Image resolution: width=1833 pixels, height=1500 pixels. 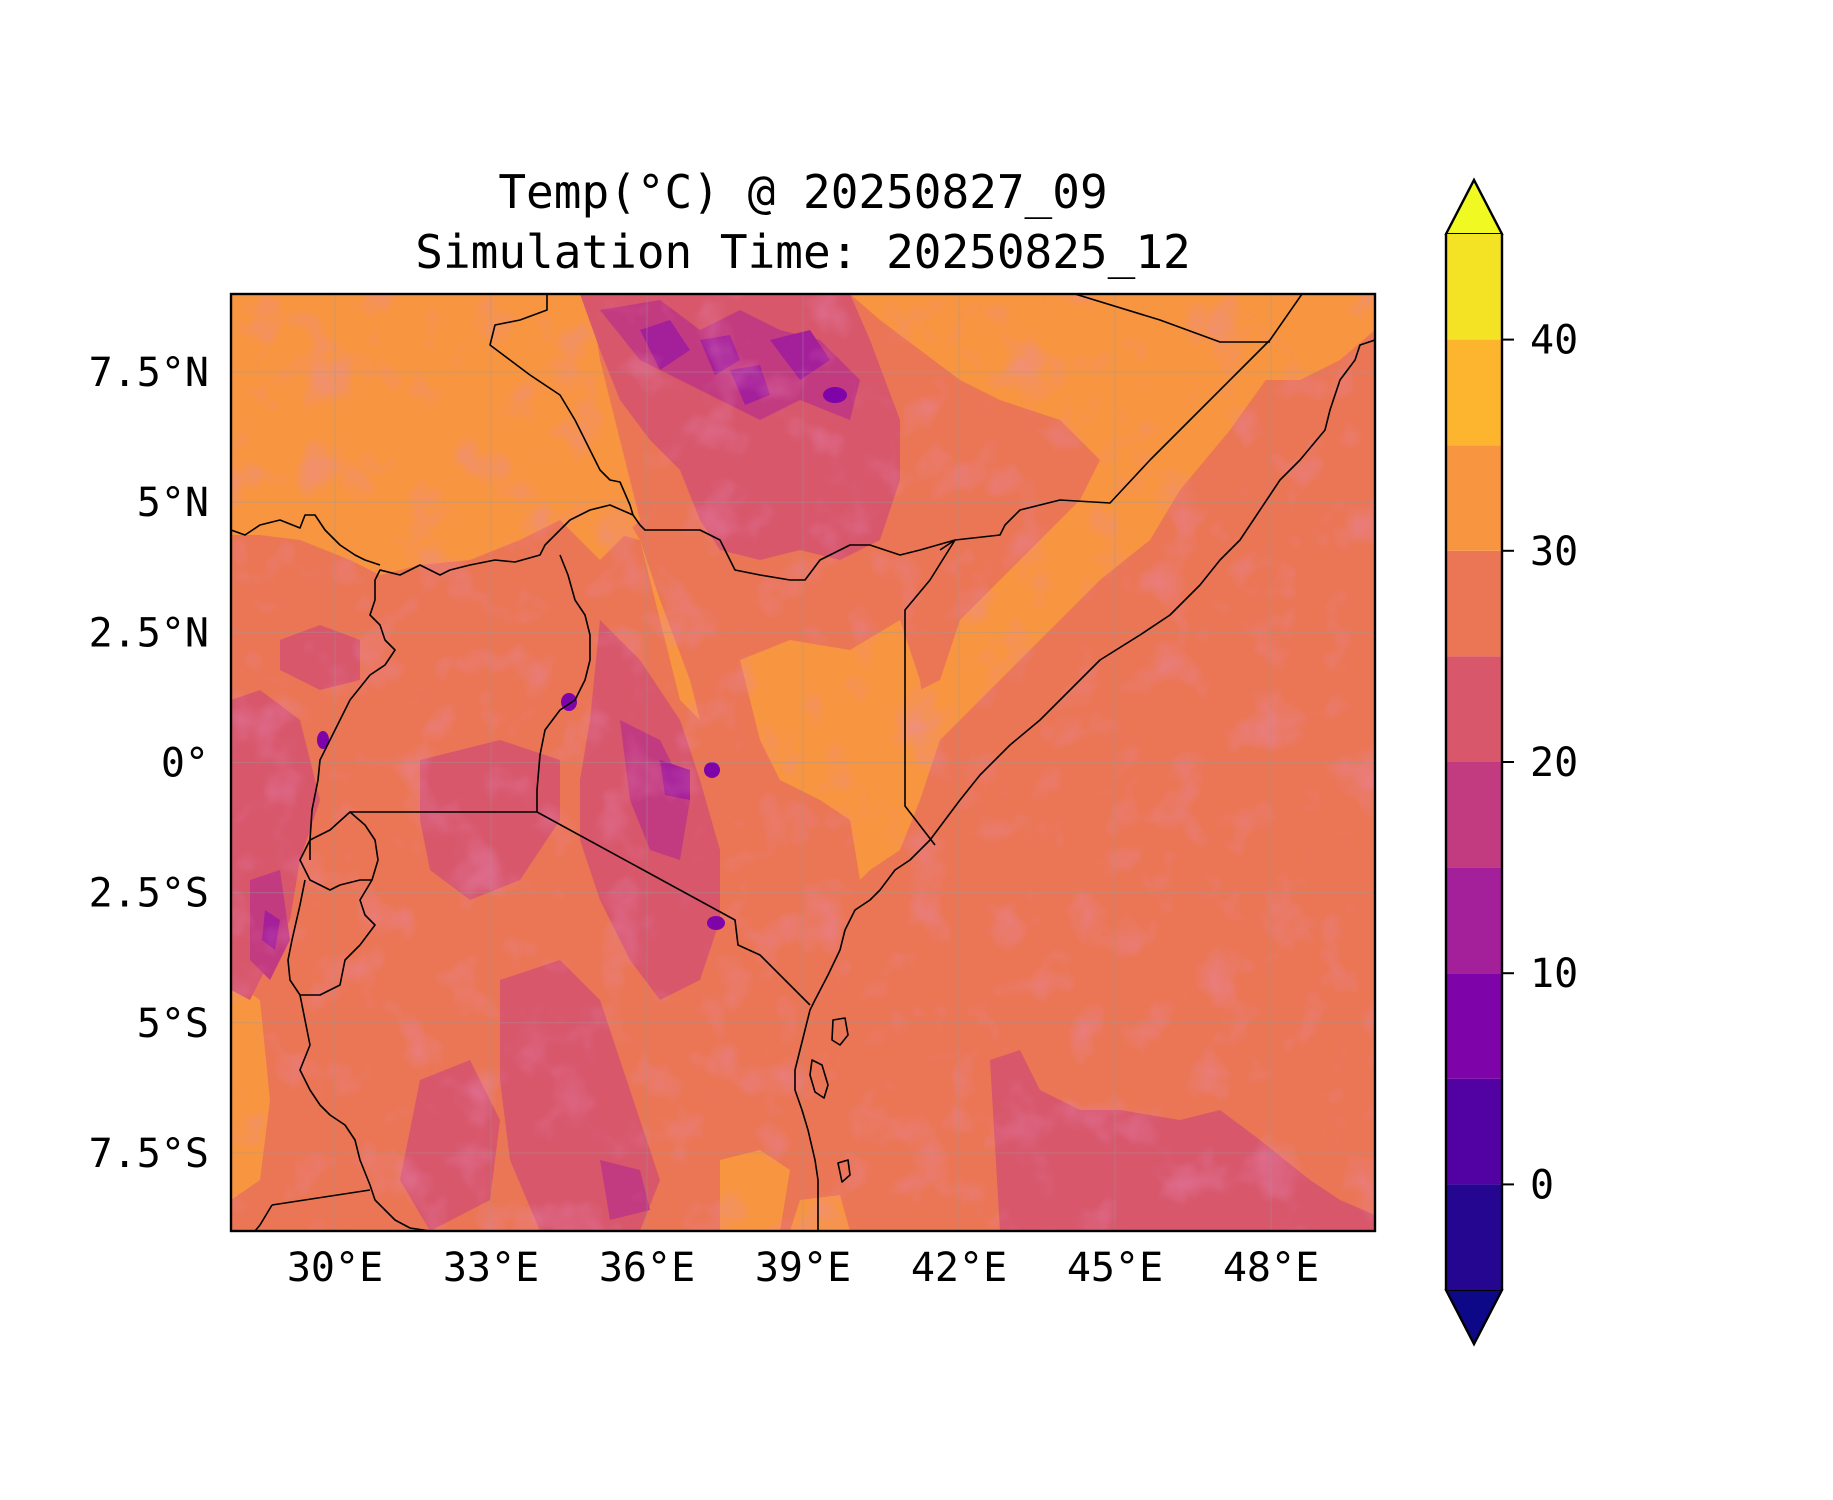 What do you see at coordinates (1554, 341) in the screenshot?
I see `colorbar-tick-label: 40` at bounding box center [1554, 341].